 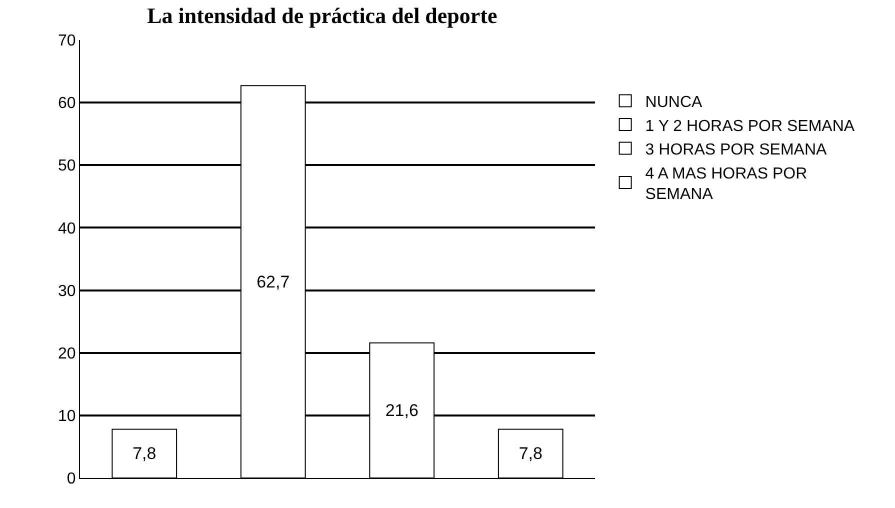 What do you see at coordinates (71, 479) in the screenshot?
I see `y-tick-label: 0` at bounding box center [71, 479].